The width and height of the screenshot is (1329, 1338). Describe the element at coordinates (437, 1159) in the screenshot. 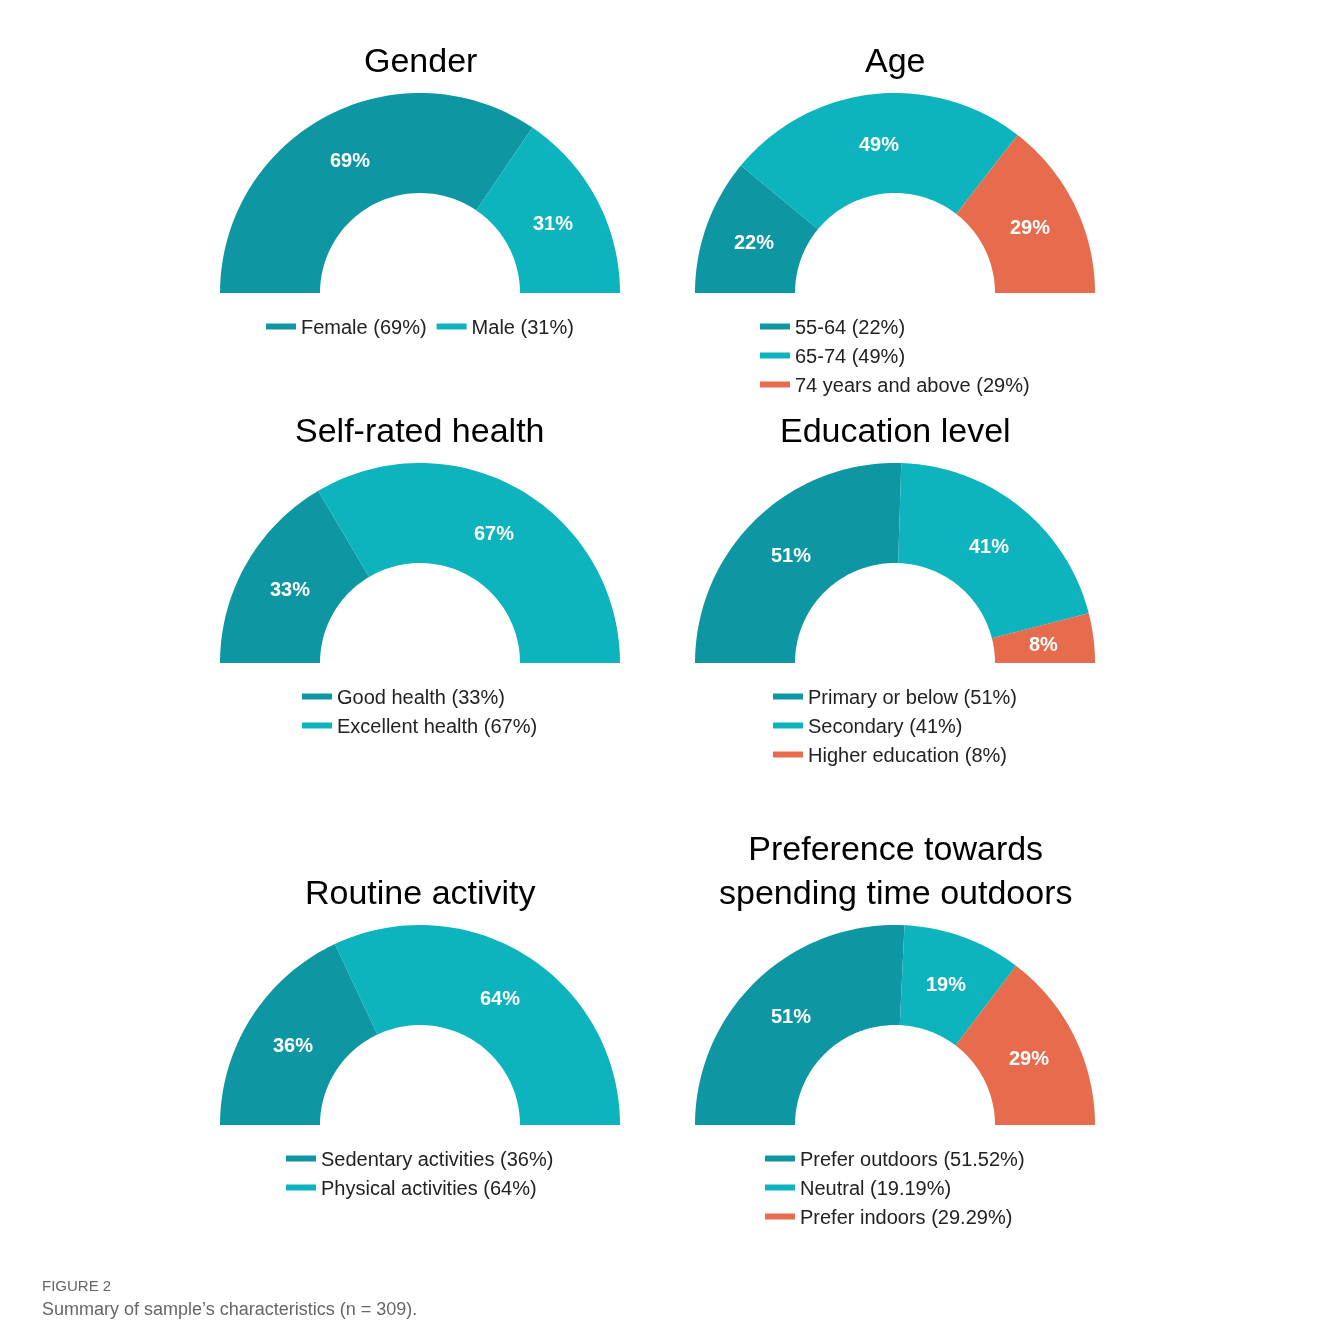

I see `legend-label: Sedentary activities (36%)` at that location.